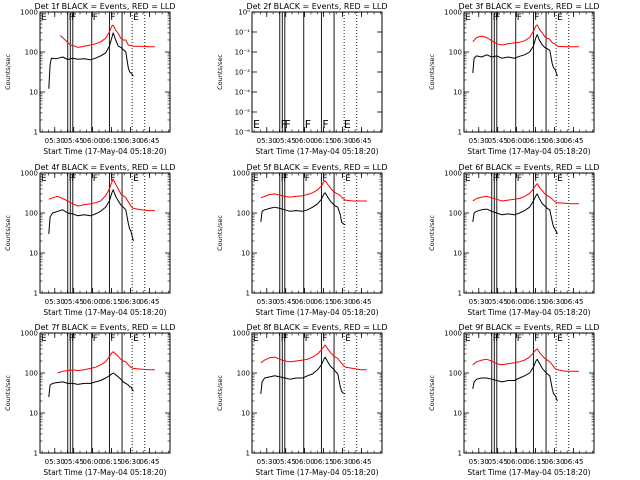  What do you see at coordinates (244, 13) in the screenshot?
I see `y-tick-label: 10⁰` at bounding box center [244, 13].